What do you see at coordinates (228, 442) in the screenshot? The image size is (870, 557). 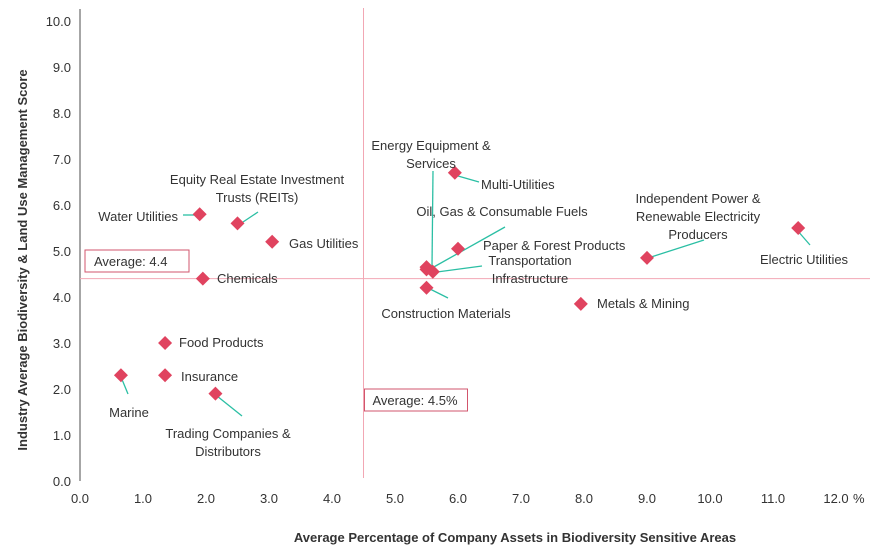 I see `point-label: Trading Companies & Distributors` at bounding box center [228, 442].